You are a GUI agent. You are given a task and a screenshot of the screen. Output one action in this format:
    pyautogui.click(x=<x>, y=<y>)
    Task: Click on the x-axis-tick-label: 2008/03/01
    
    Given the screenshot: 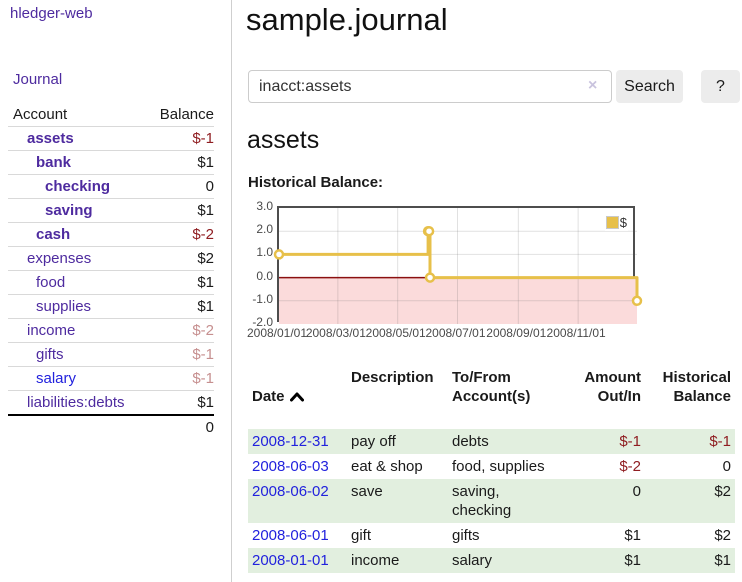 What is the action you would take?
    pyautogui.click(x=335, y=333)
    